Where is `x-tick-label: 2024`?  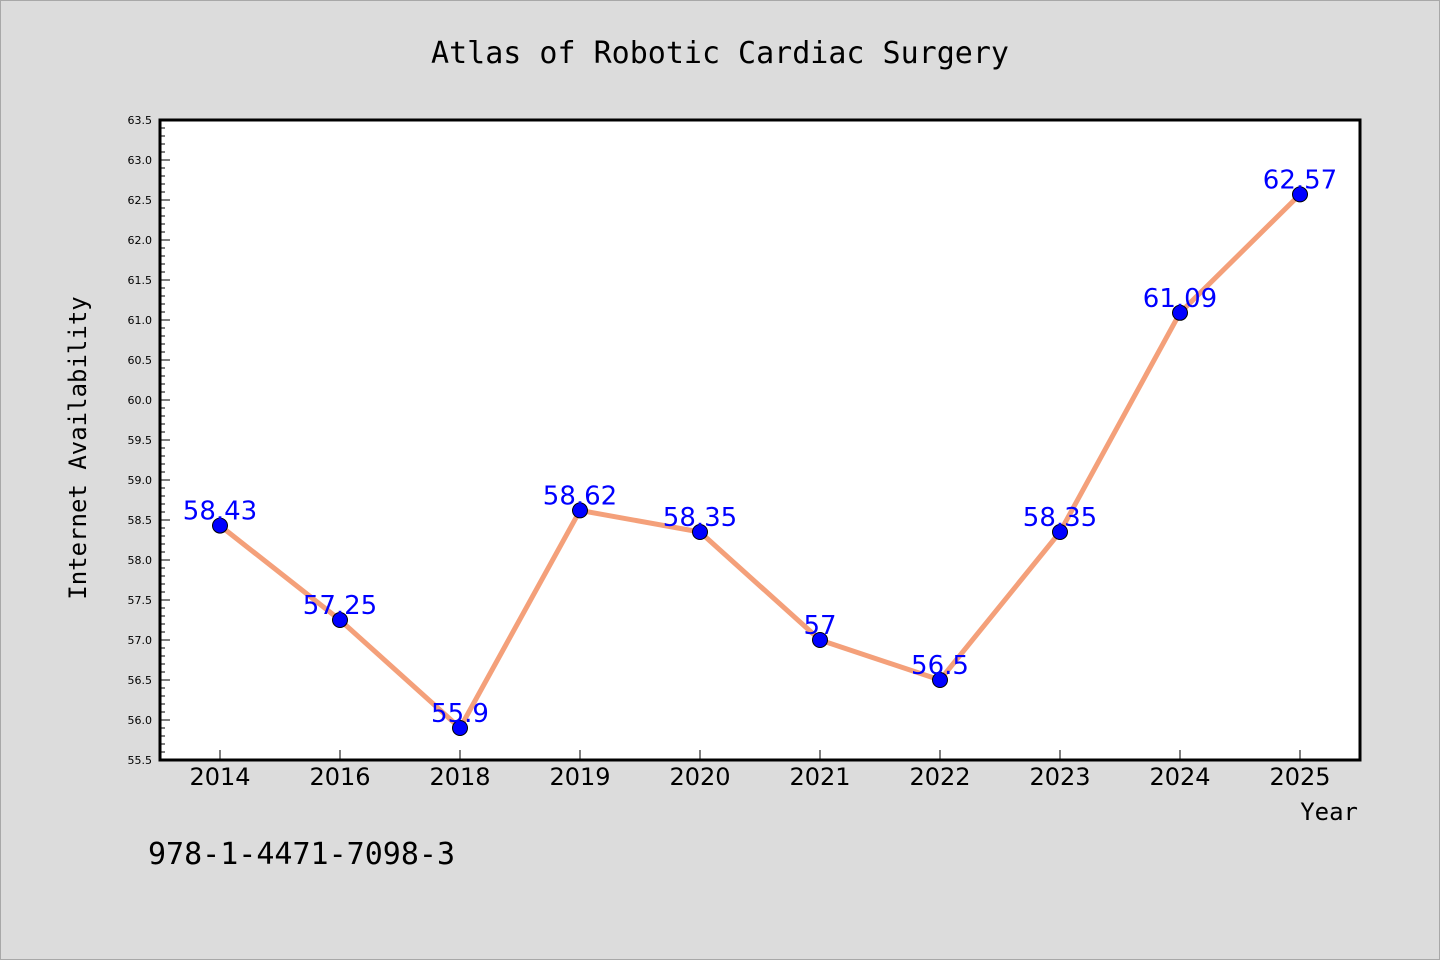
x-tick-label: 2024 is located at coordinates (1179, 777).